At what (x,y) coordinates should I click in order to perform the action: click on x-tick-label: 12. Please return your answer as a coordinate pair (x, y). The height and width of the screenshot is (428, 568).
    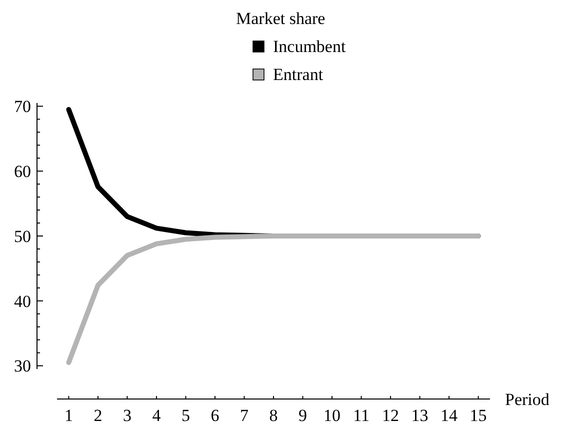
    Looking at the image, I should click on (391, 415).